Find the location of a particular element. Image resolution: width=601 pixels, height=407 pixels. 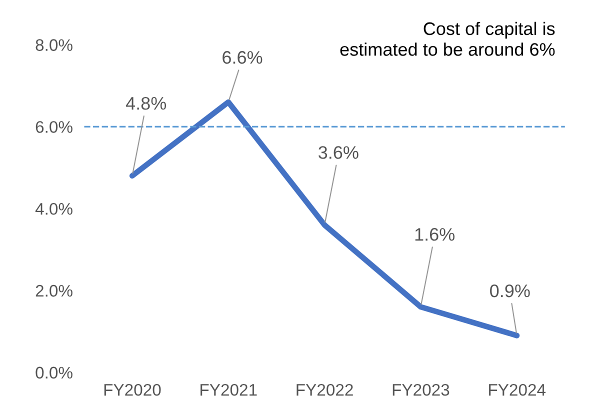

x-tick-label: FY2021 is located at coordinates (228, 390).